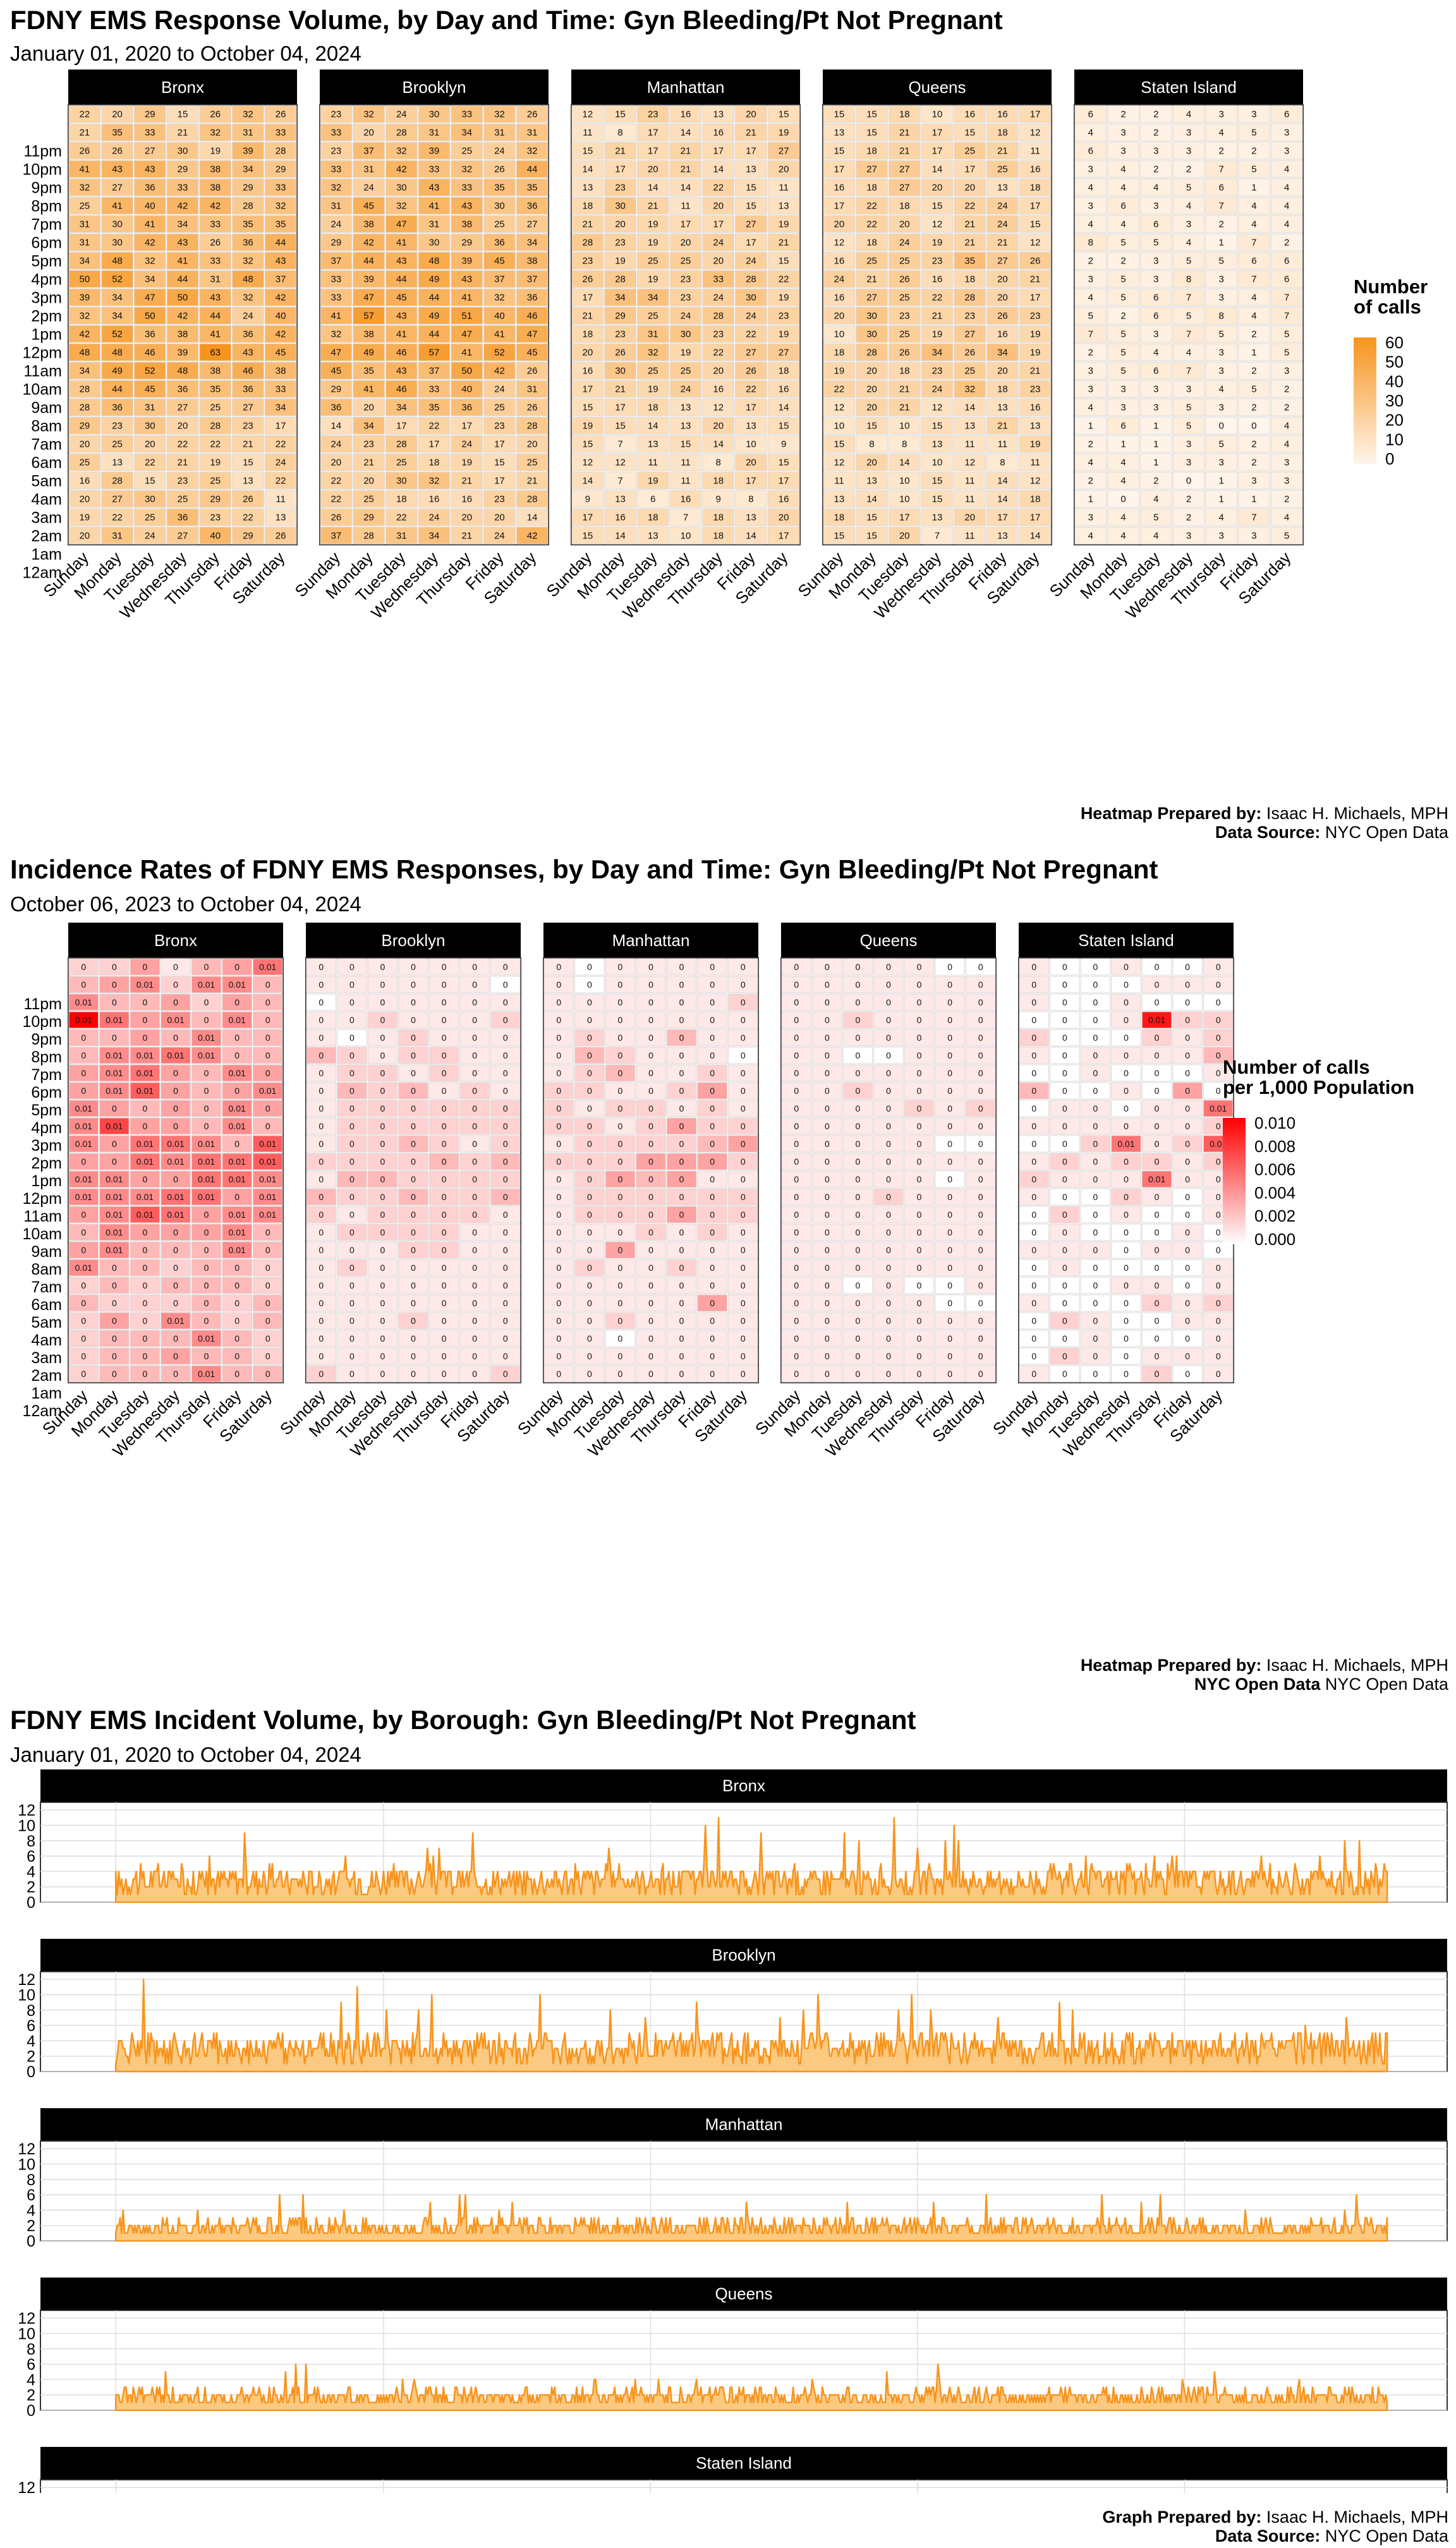  What do you see at coordinates (1122, 169) in the screenshot?
I see `cell-value-label: 4` at bounding box center [1122, 169].